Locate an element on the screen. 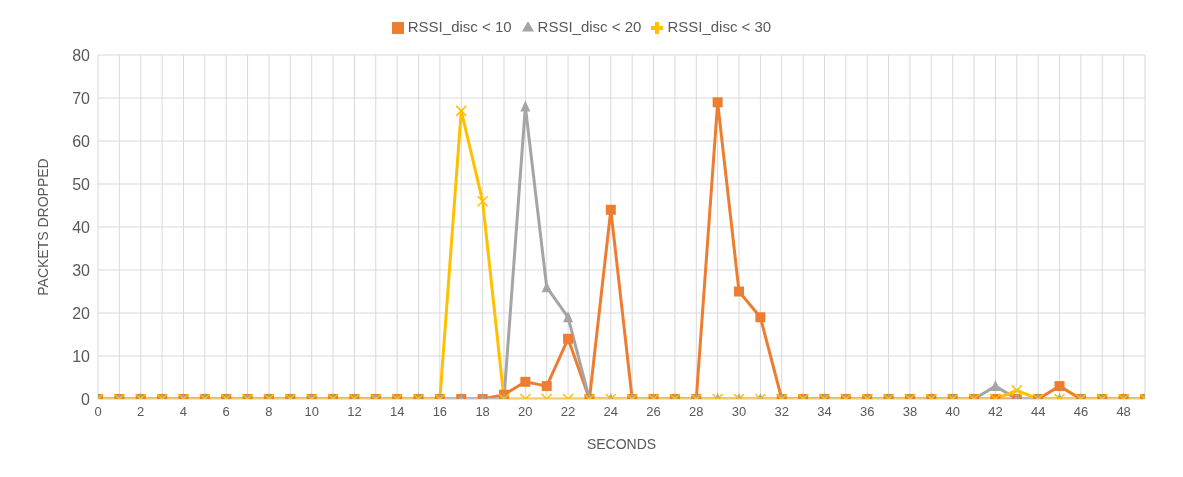 The image size is (1183, 477). x-tick-label: 10 is located at coordinates (311, 412).